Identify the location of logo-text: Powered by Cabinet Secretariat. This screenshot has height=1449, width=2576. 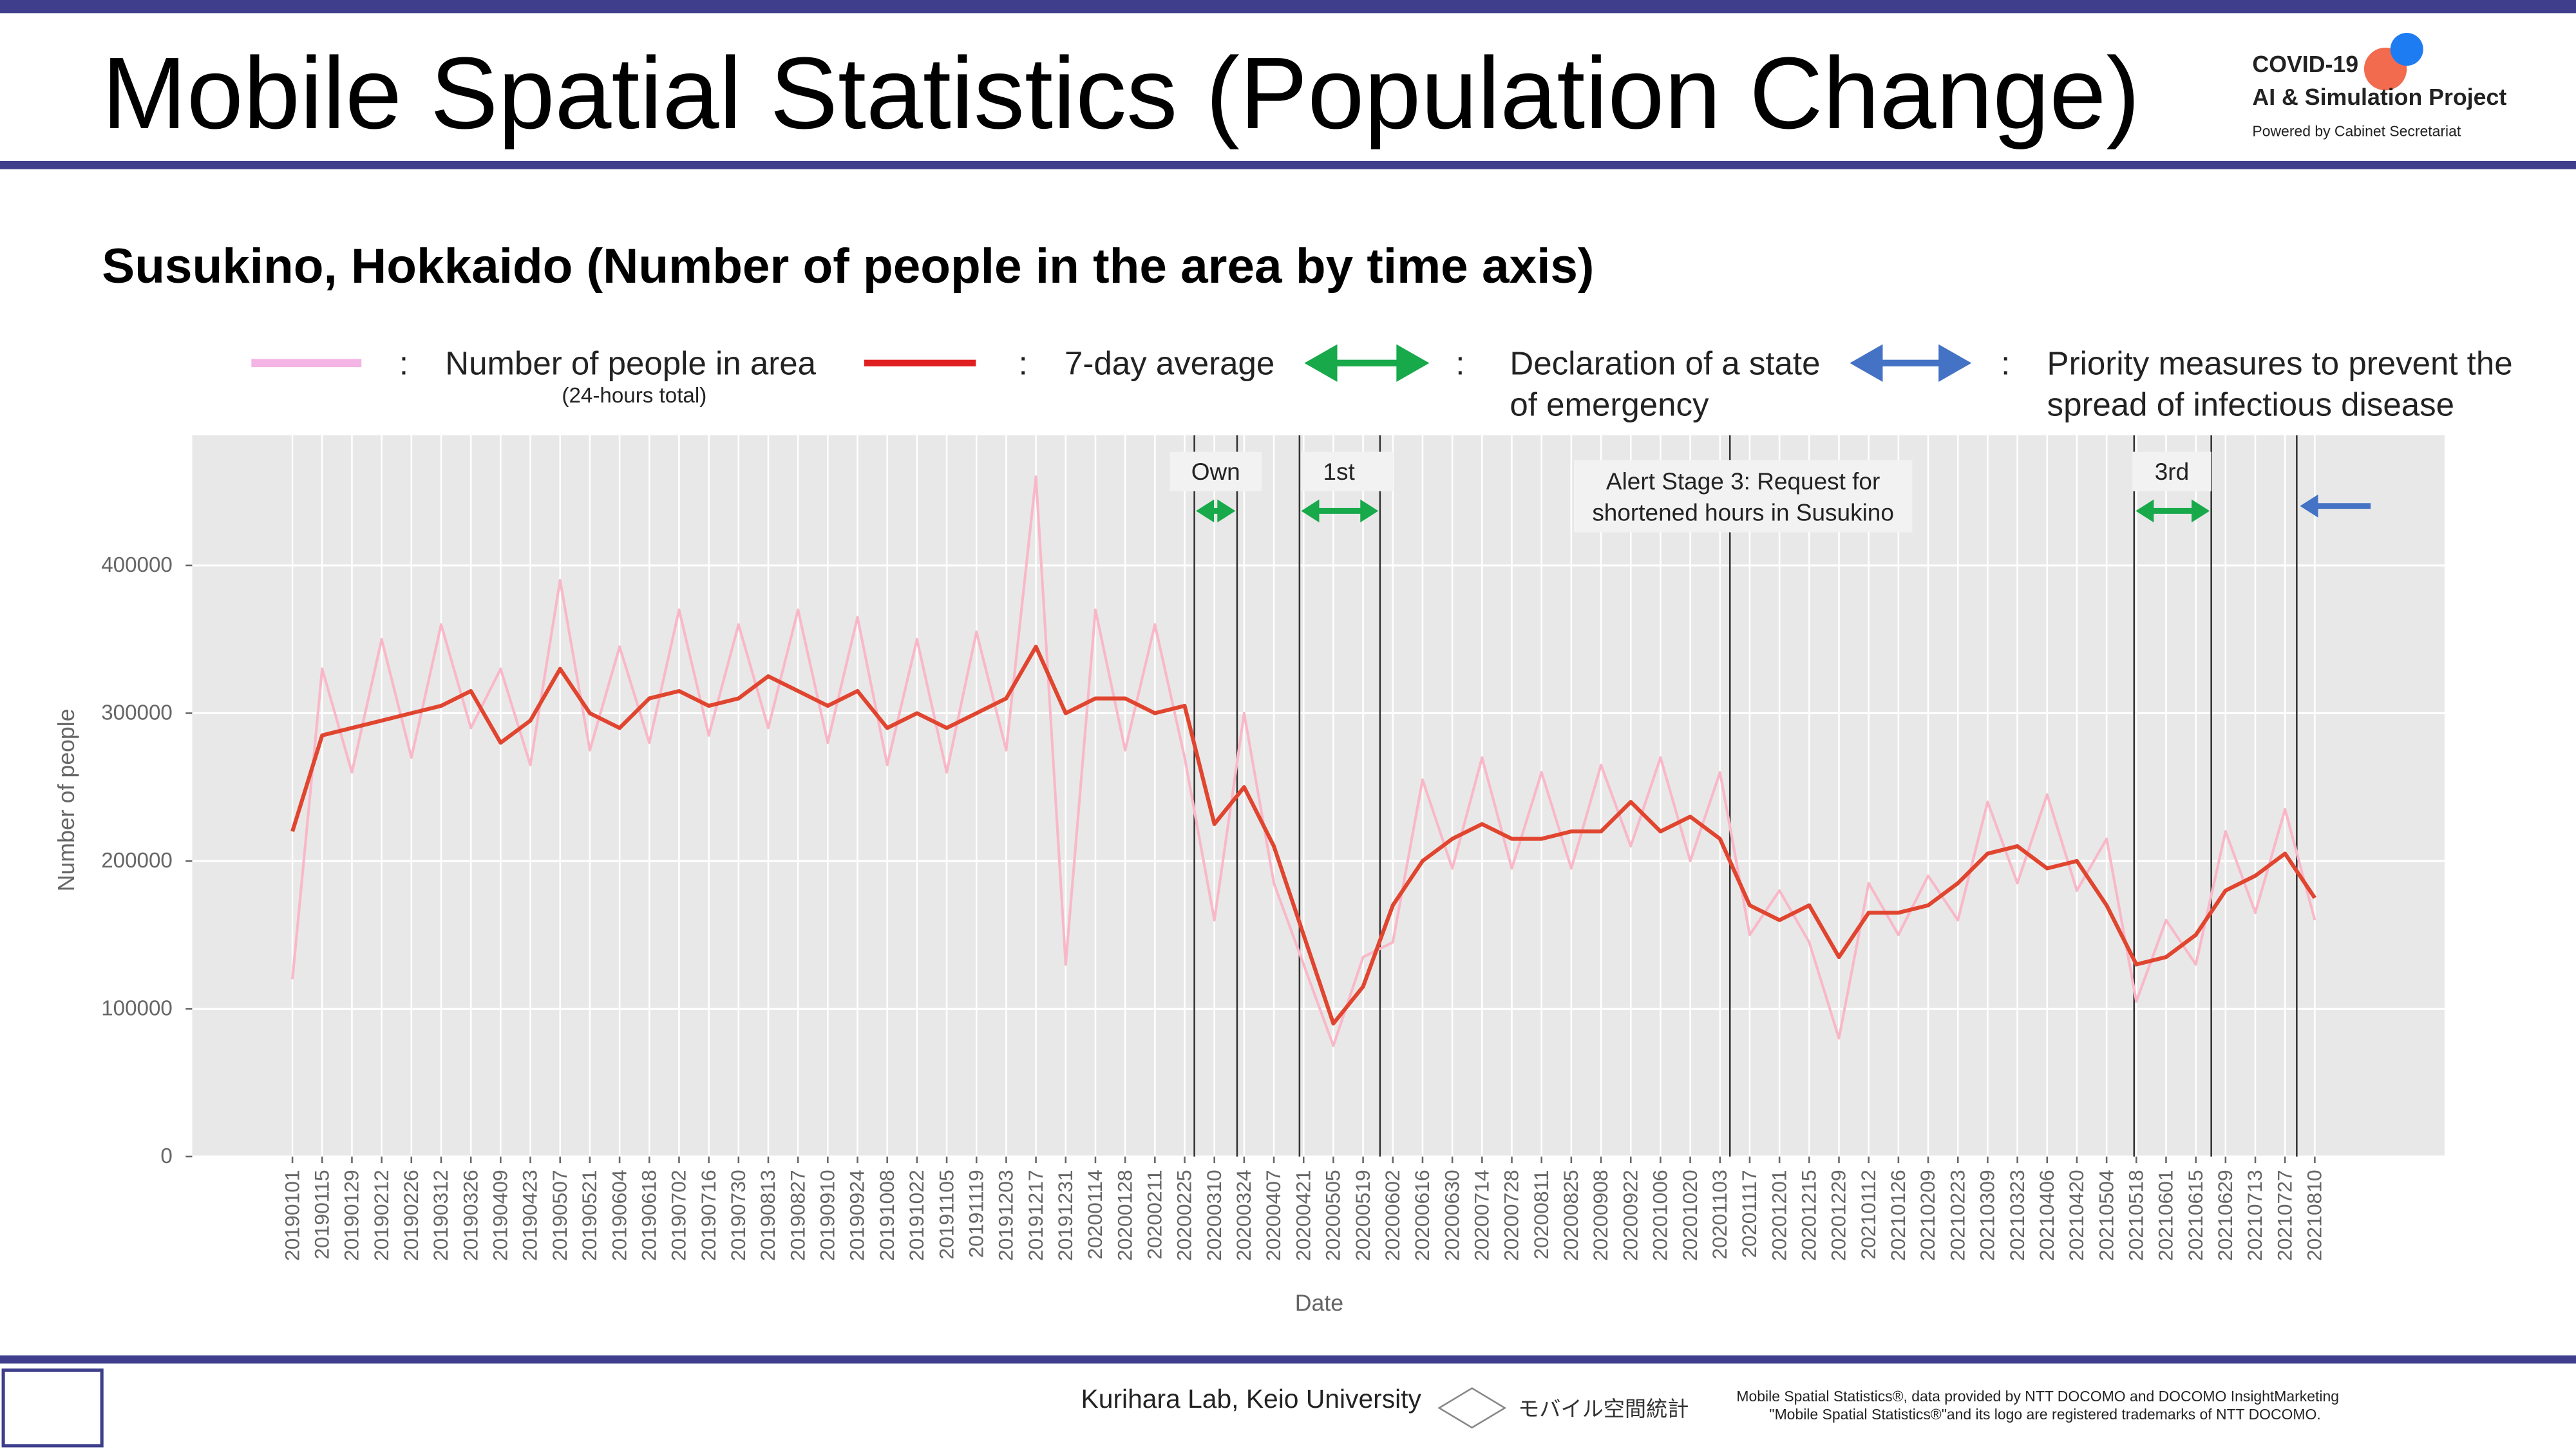
(2357, 131).